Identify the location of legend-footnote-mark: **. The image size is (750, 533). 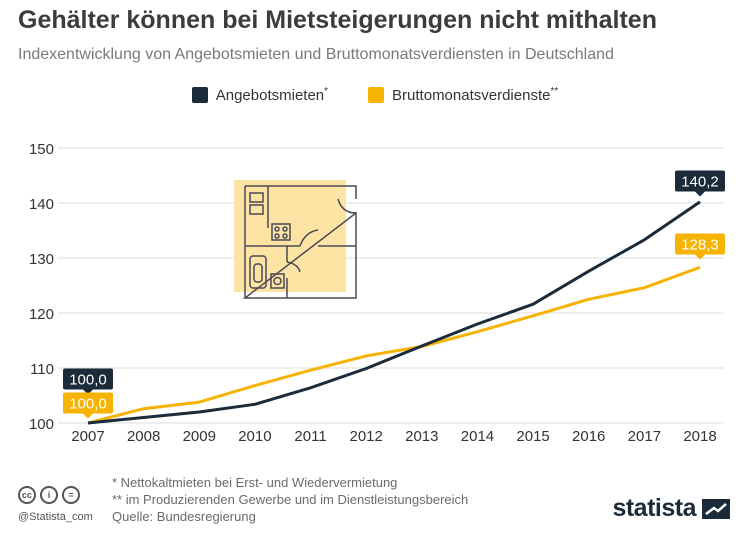
(554, 91).